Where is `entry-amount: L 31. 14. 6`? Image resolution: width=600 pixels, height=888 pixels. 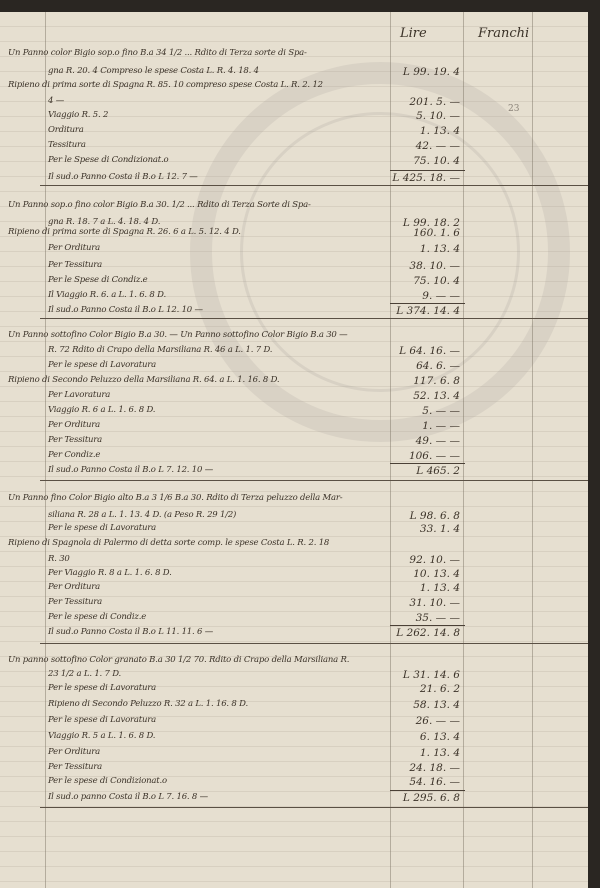 entry-amount: L 31. 14. 6 is located at coordinates (431, 675).